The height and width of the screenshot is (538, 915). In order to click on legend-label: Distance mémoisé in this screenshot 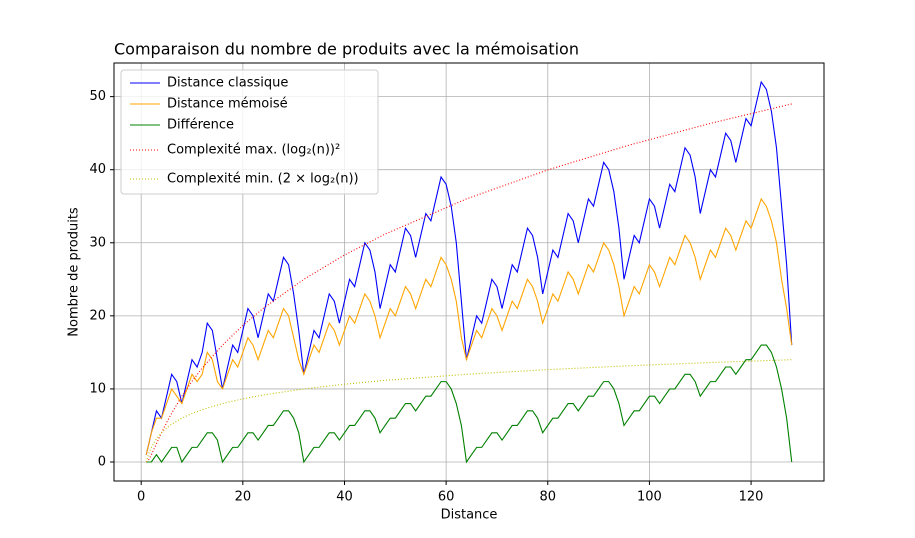, I will do `click(227, 104)`.